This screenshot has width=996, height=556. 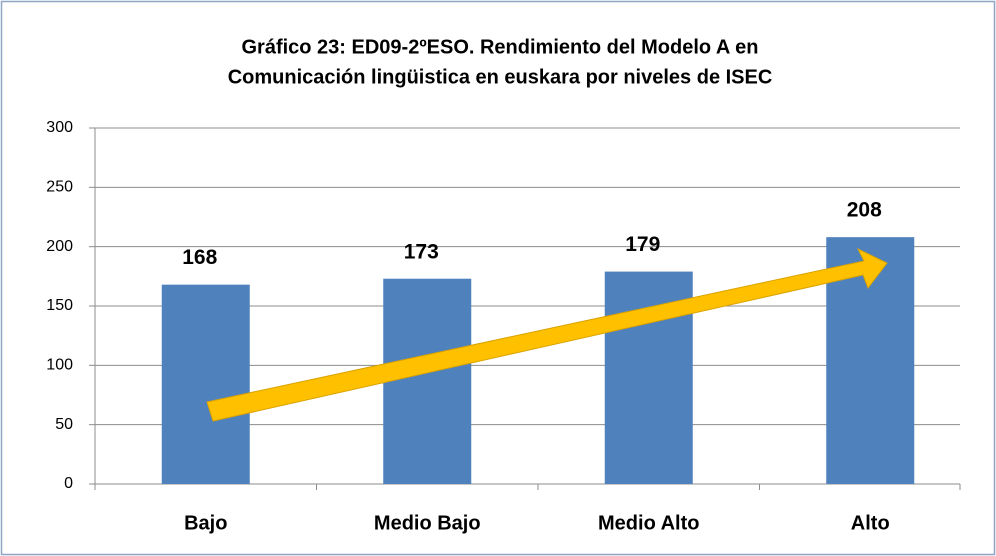 I want to click on y-tick-label: 150, so click(x=59, y=305).